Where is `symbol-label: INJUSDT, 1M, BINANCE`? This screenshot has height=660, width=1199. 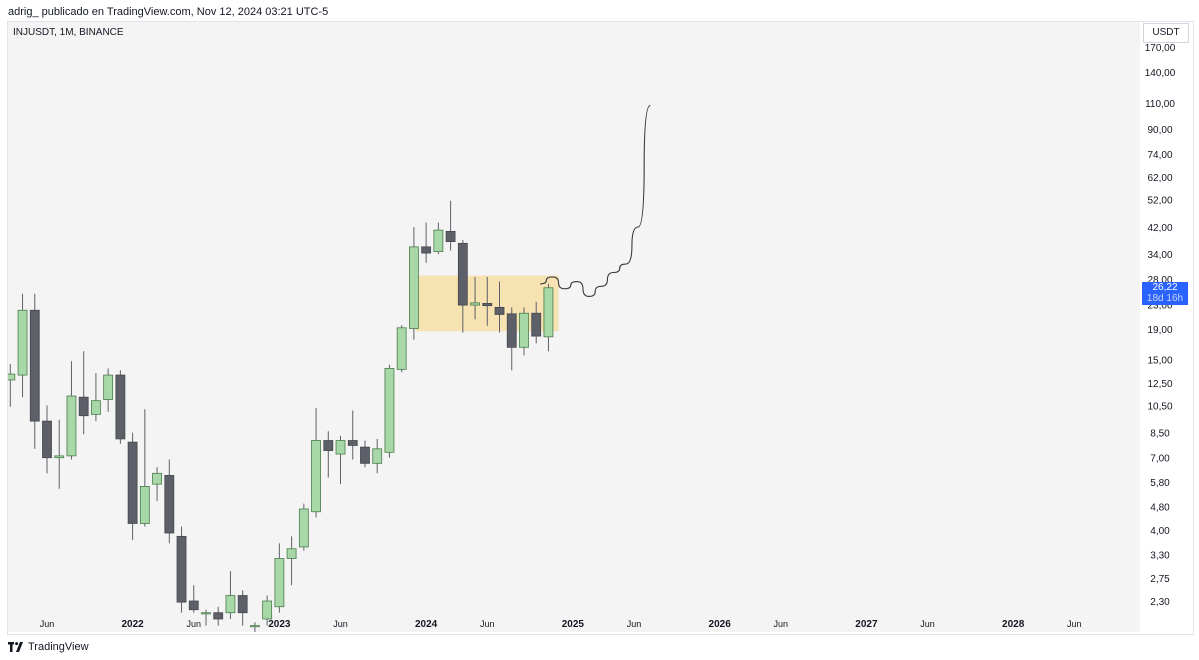
symbol-label: INJUSDT, 1M, BINANCE is located at coordinates (68, 32).